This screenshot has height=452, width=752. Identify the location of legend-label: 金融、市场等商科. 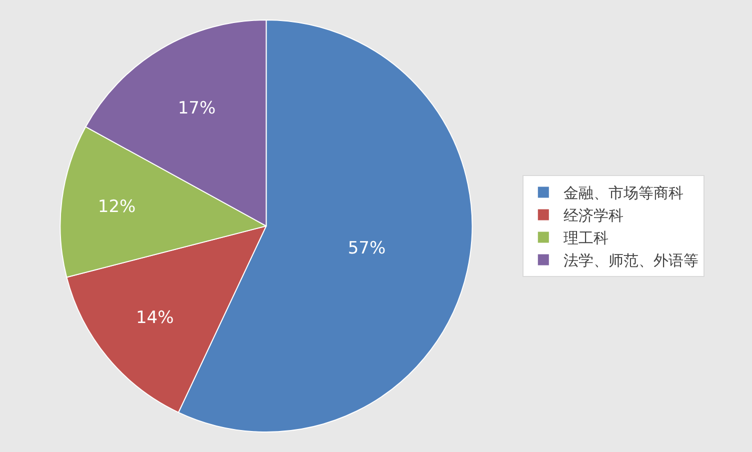
(623, 193).